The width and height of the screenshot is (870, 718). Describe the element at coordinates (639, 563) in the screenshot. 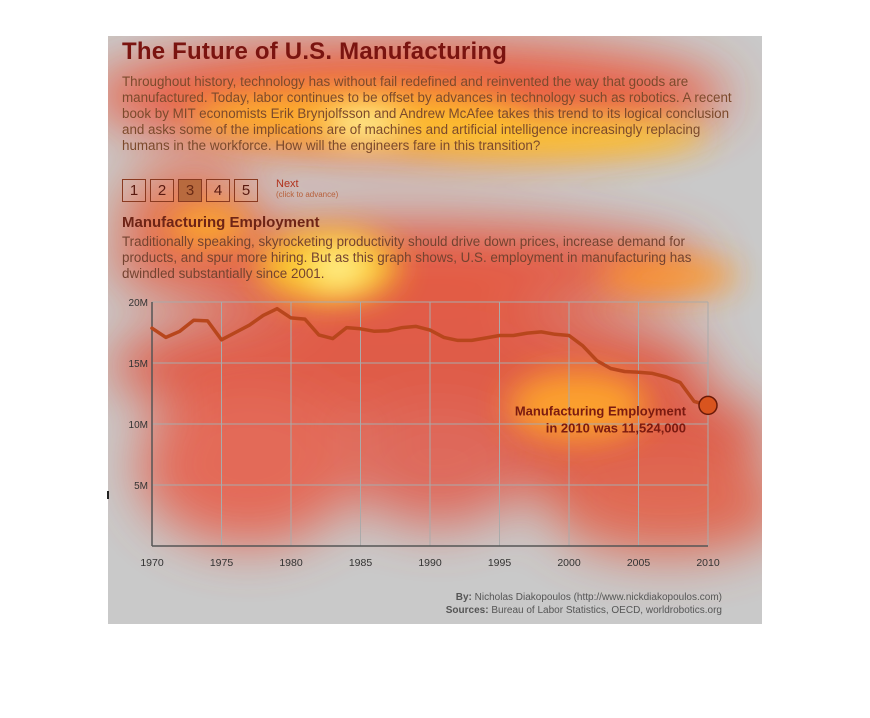

I see `x-tick-label: 2005` at that location.